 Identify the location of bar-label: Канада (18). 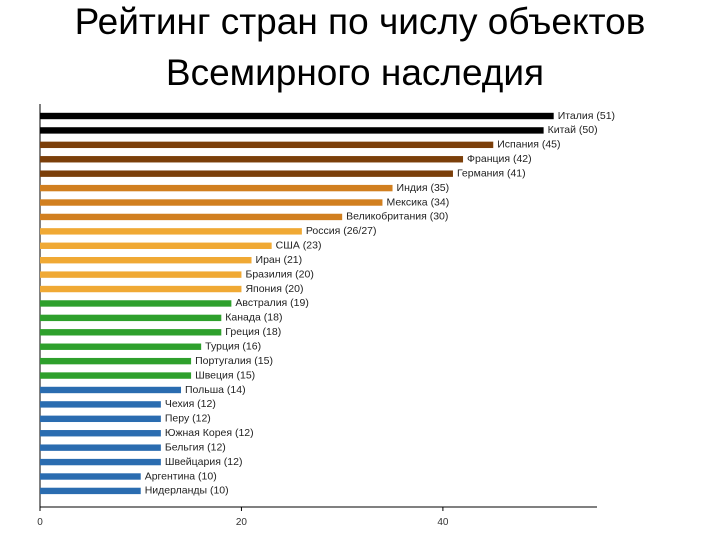
(253, 318).